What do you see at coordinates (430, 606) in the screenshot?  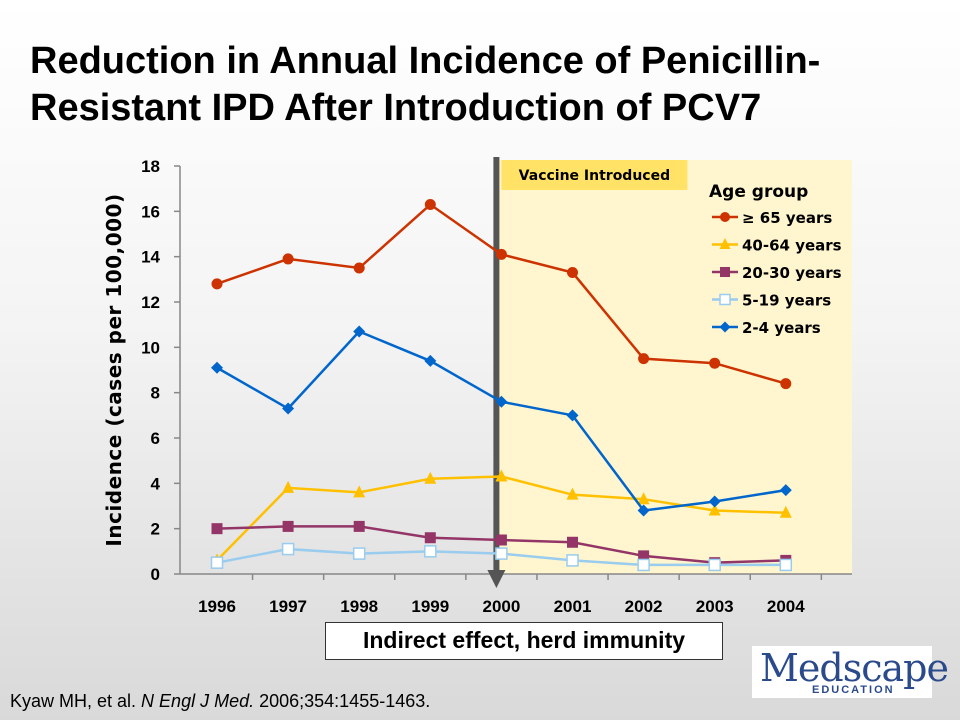 I see `x-tick-label: 1999` at bounding box center [430, 606].